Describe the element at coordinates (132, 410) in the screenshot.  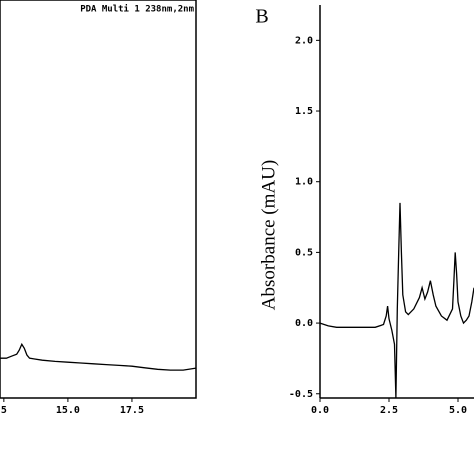
I see `x-tick-label: 17.5` at that location.